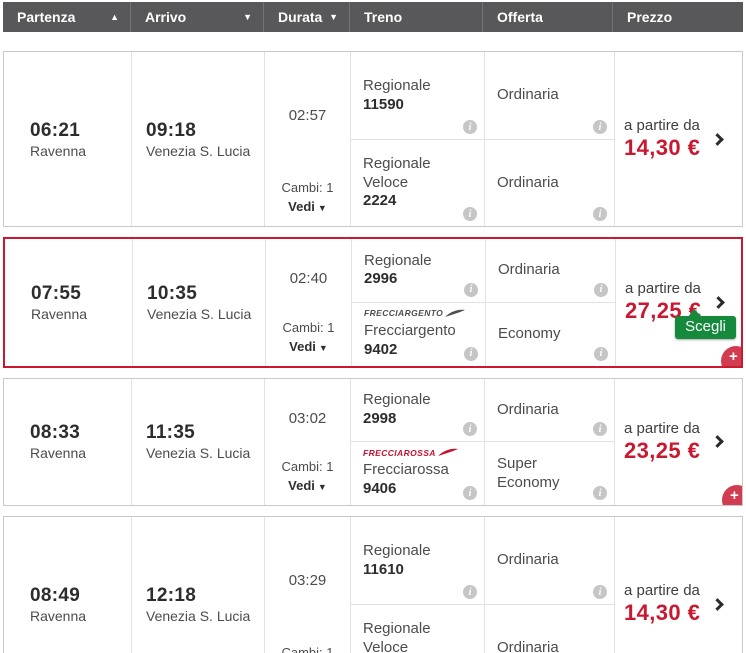  I want to click on arrival-time: 12:18, so click(171, 595).